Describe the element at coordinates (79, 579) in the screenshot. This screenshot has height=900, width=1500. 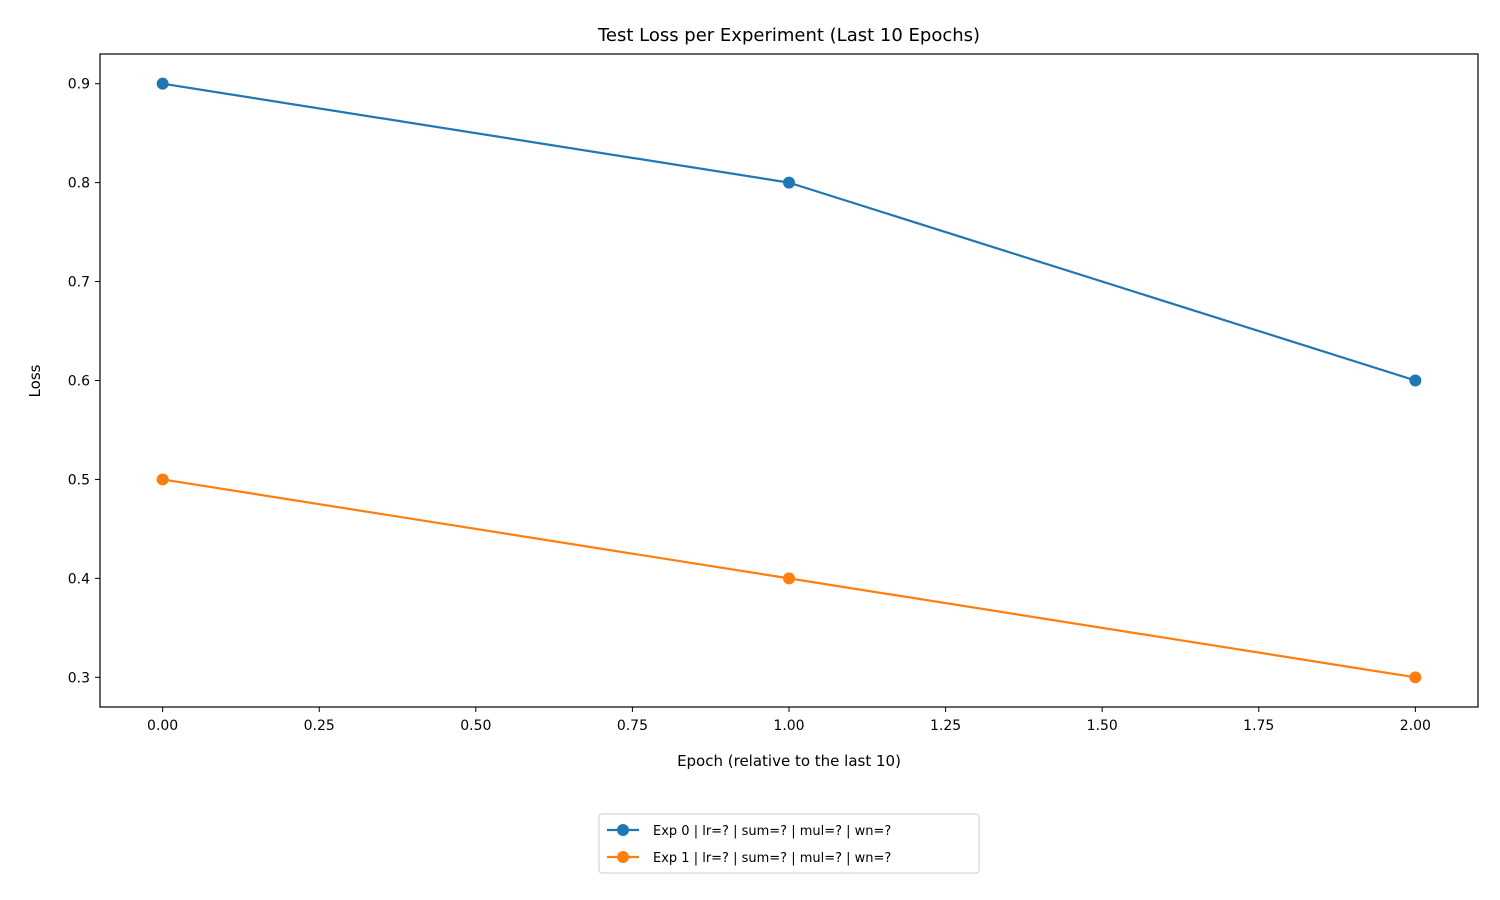
I see `y-tick-label: 0.4` at that location.